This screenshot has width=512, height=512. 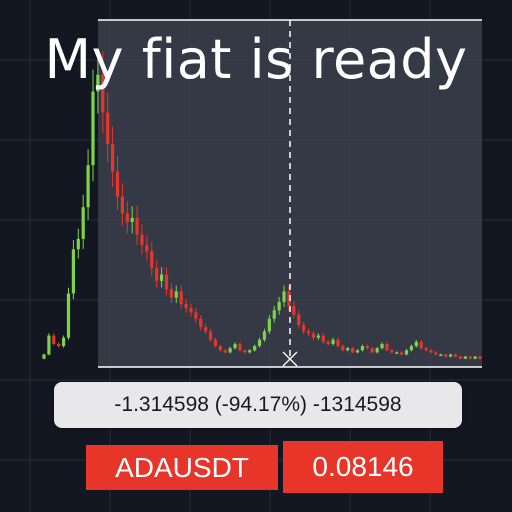 I want to click on symbol-badge: ADAUSDT, so click(x=182, y=467).